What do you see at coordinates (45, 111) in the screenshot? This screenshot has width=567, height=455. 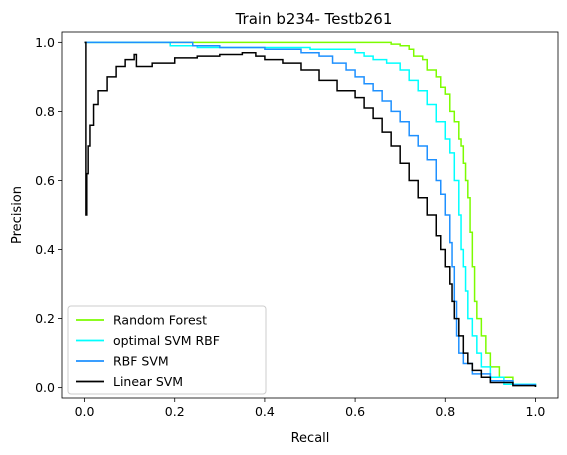 I see `y-tick-label: 0.8` at bounding box center [45, 111].